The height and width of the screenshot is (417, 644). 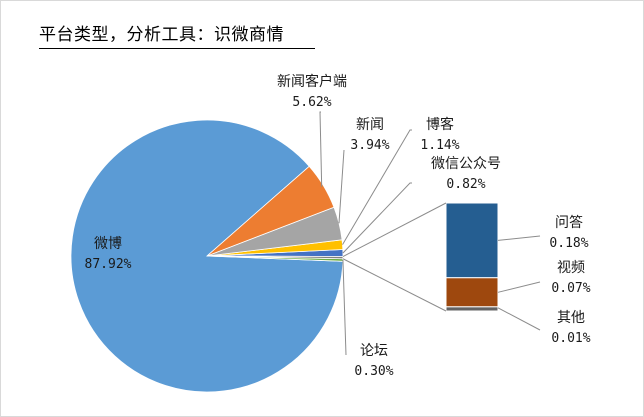 What do you see at coordinates (370, 125) in the screenshot?
I see `label-name-news: 新闻` at bounding box center [370, 125].